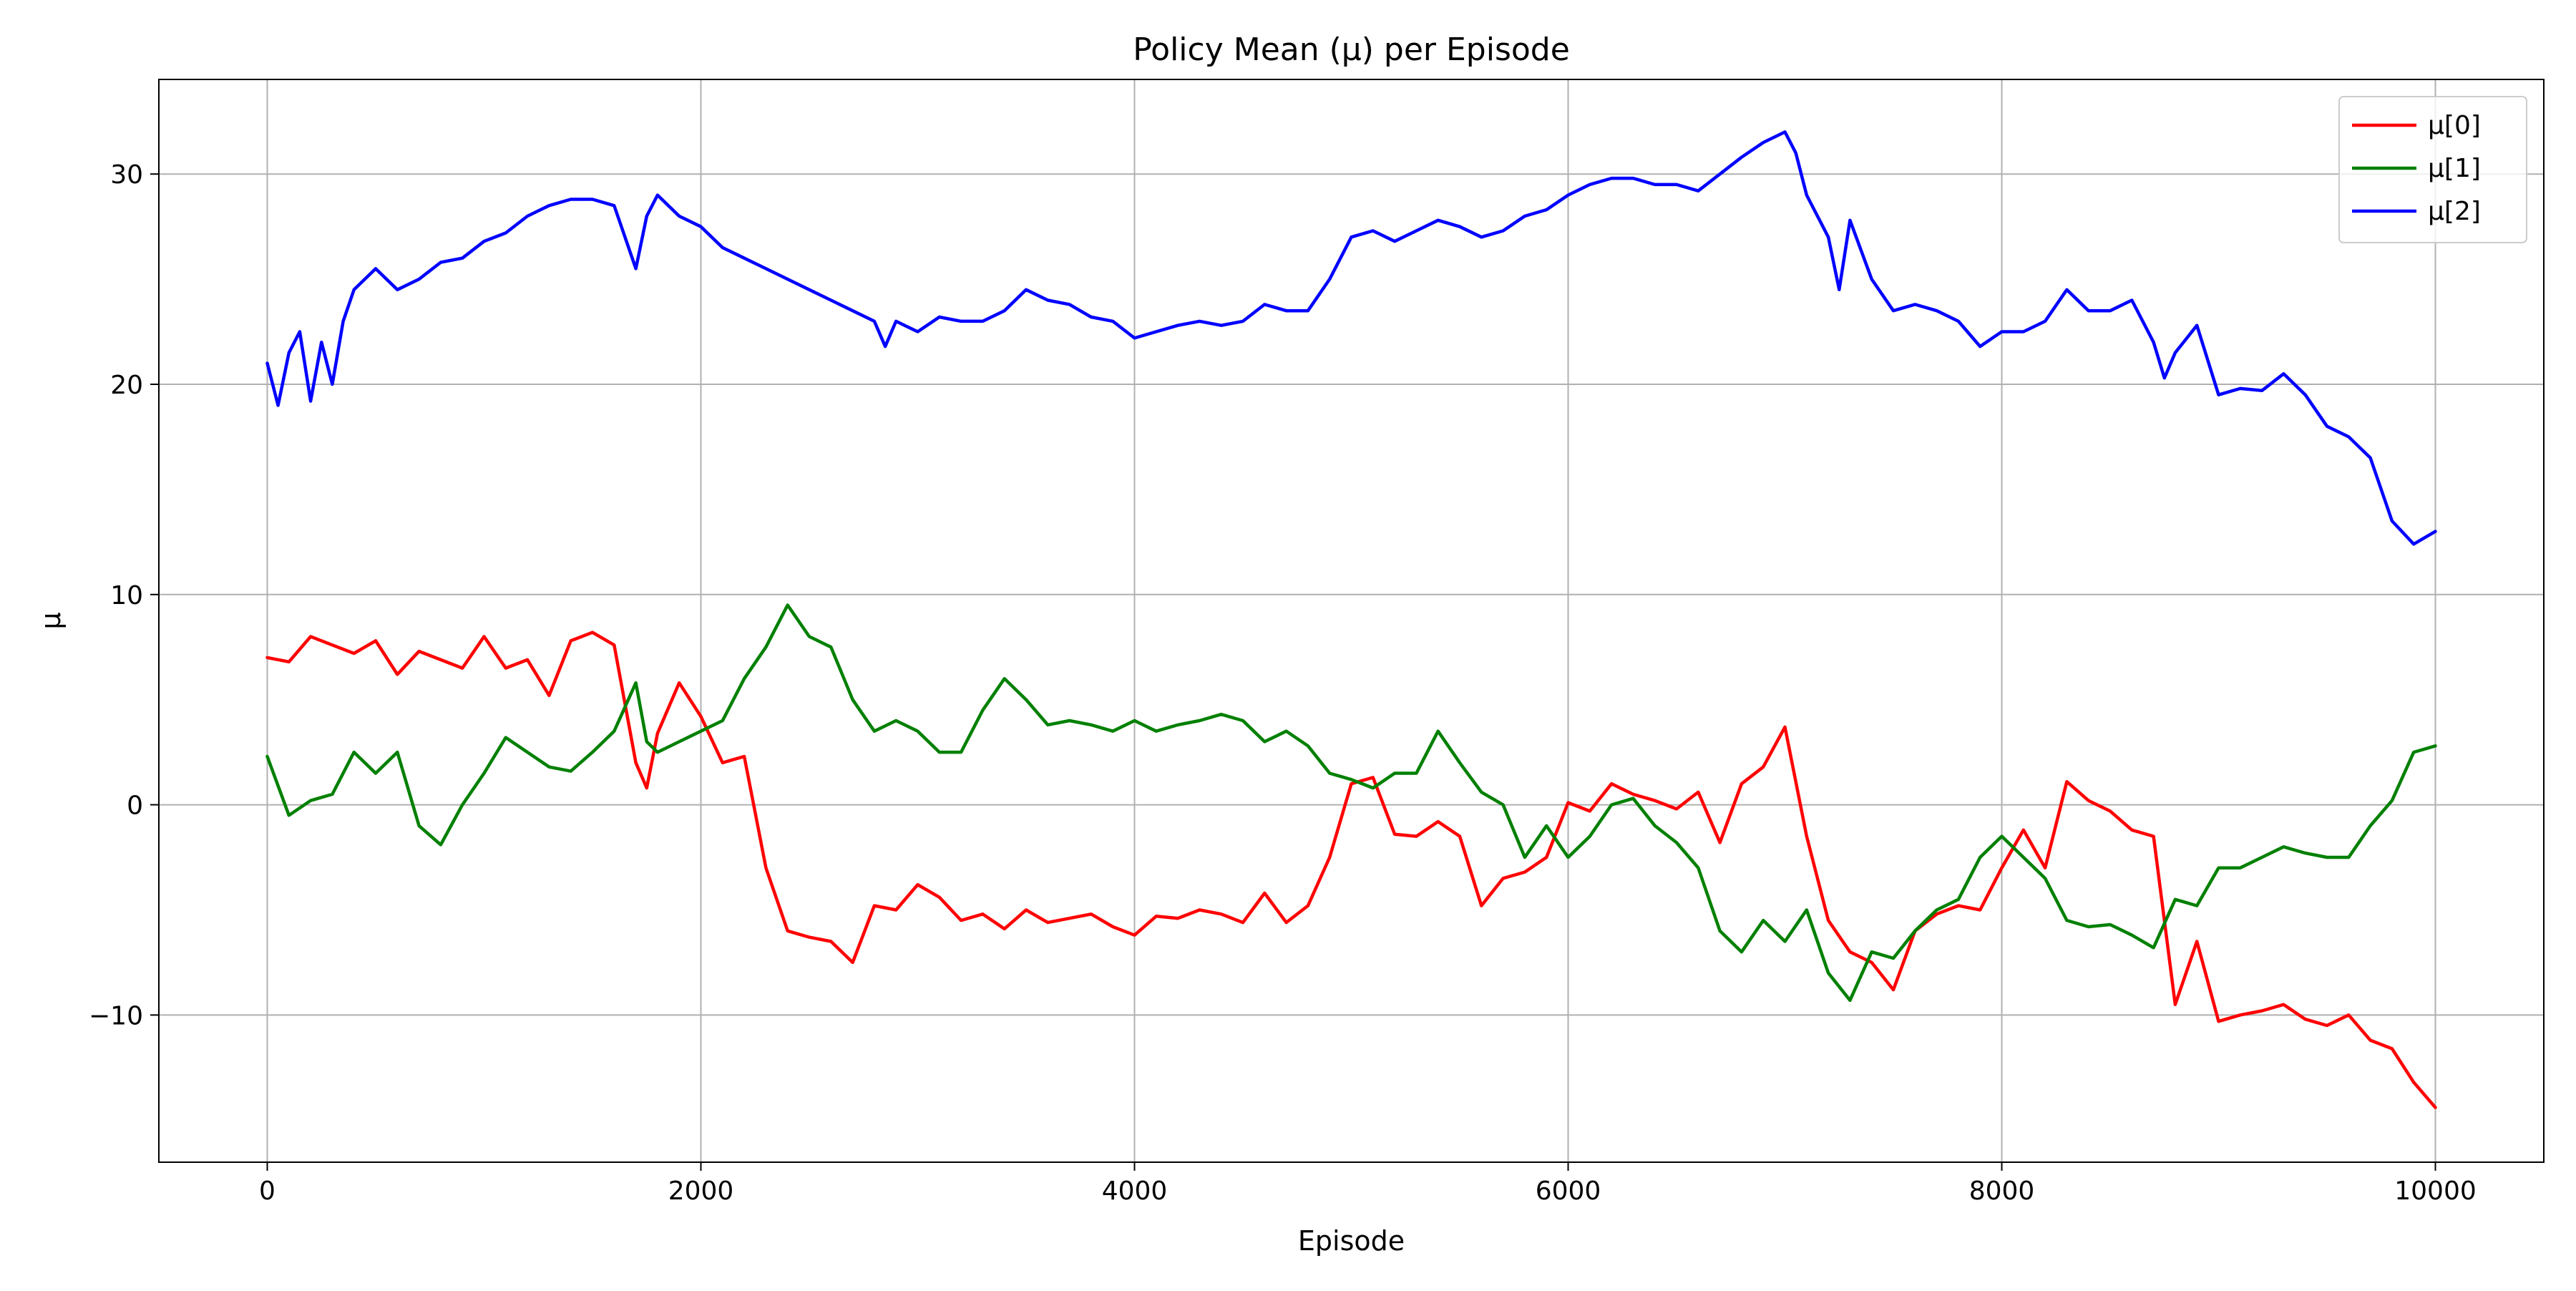 The width and height of the screenshot is (2576, 1291). What do you see at coordinates (1351, 1241) in the screenshot?
I see `x-axis-label: Episode` at bounding box center [1351, 1241].